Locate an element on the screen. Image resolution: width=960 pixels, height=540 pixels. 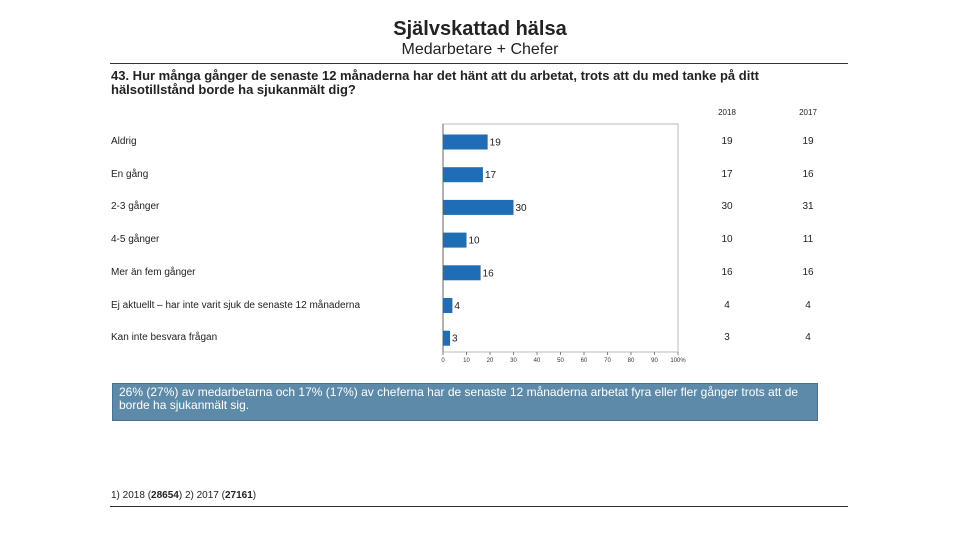
footer-part2: ) 2) 2017 ( is located at coordinates (201, 495).